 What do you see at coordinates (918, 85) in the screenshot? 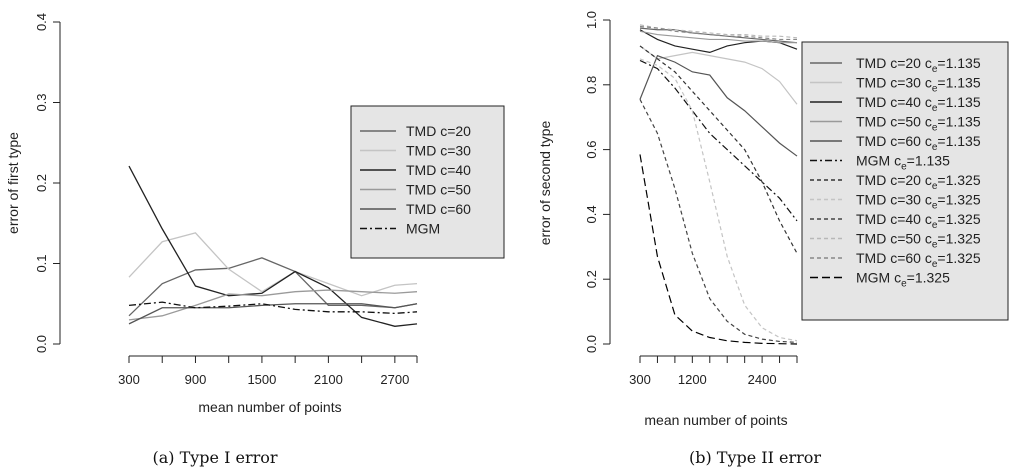
I see `legend-label: TMD c=30 ce=1.135` at bounding box center [918, 85].